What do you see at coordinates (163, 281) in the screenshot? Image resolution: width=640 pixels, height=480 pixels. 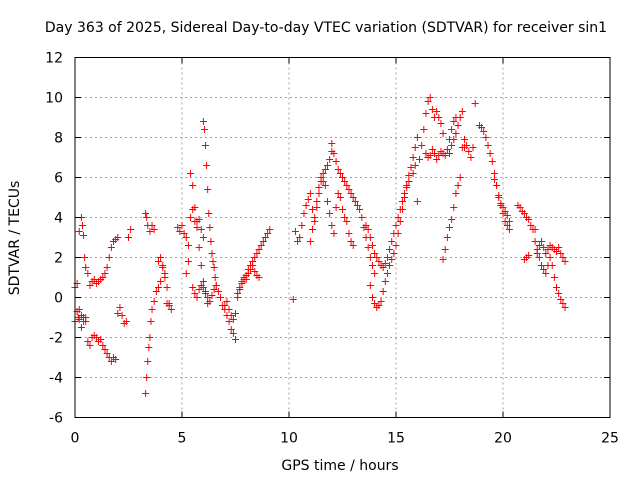 I see `series-arc-g` at bounding box center [163, 281].